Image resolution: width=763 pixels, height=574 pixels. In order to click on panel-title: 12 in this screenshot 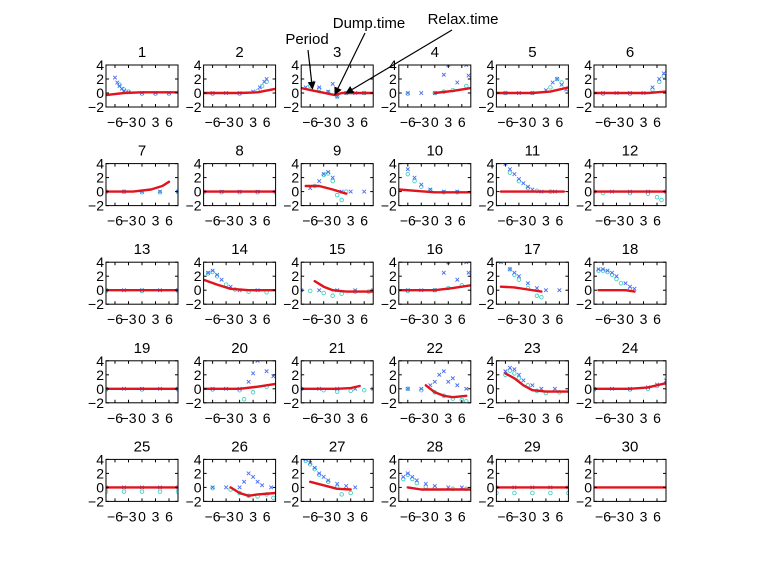, I will do `click(630, 151)`.